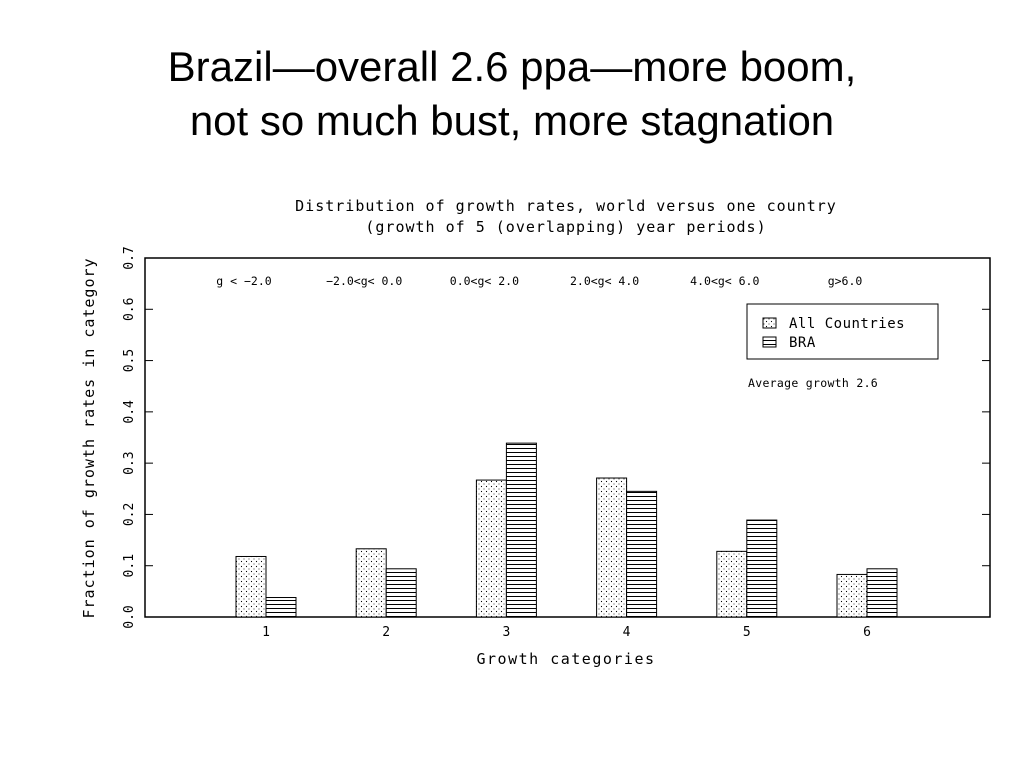 Image resolution: width=1024 pixels, height=768 pixels. What do you see at coordinates (129, 462) in the screenshot?
I see `y-tick-label-3: 0.3` at bounding box center [129, 462].